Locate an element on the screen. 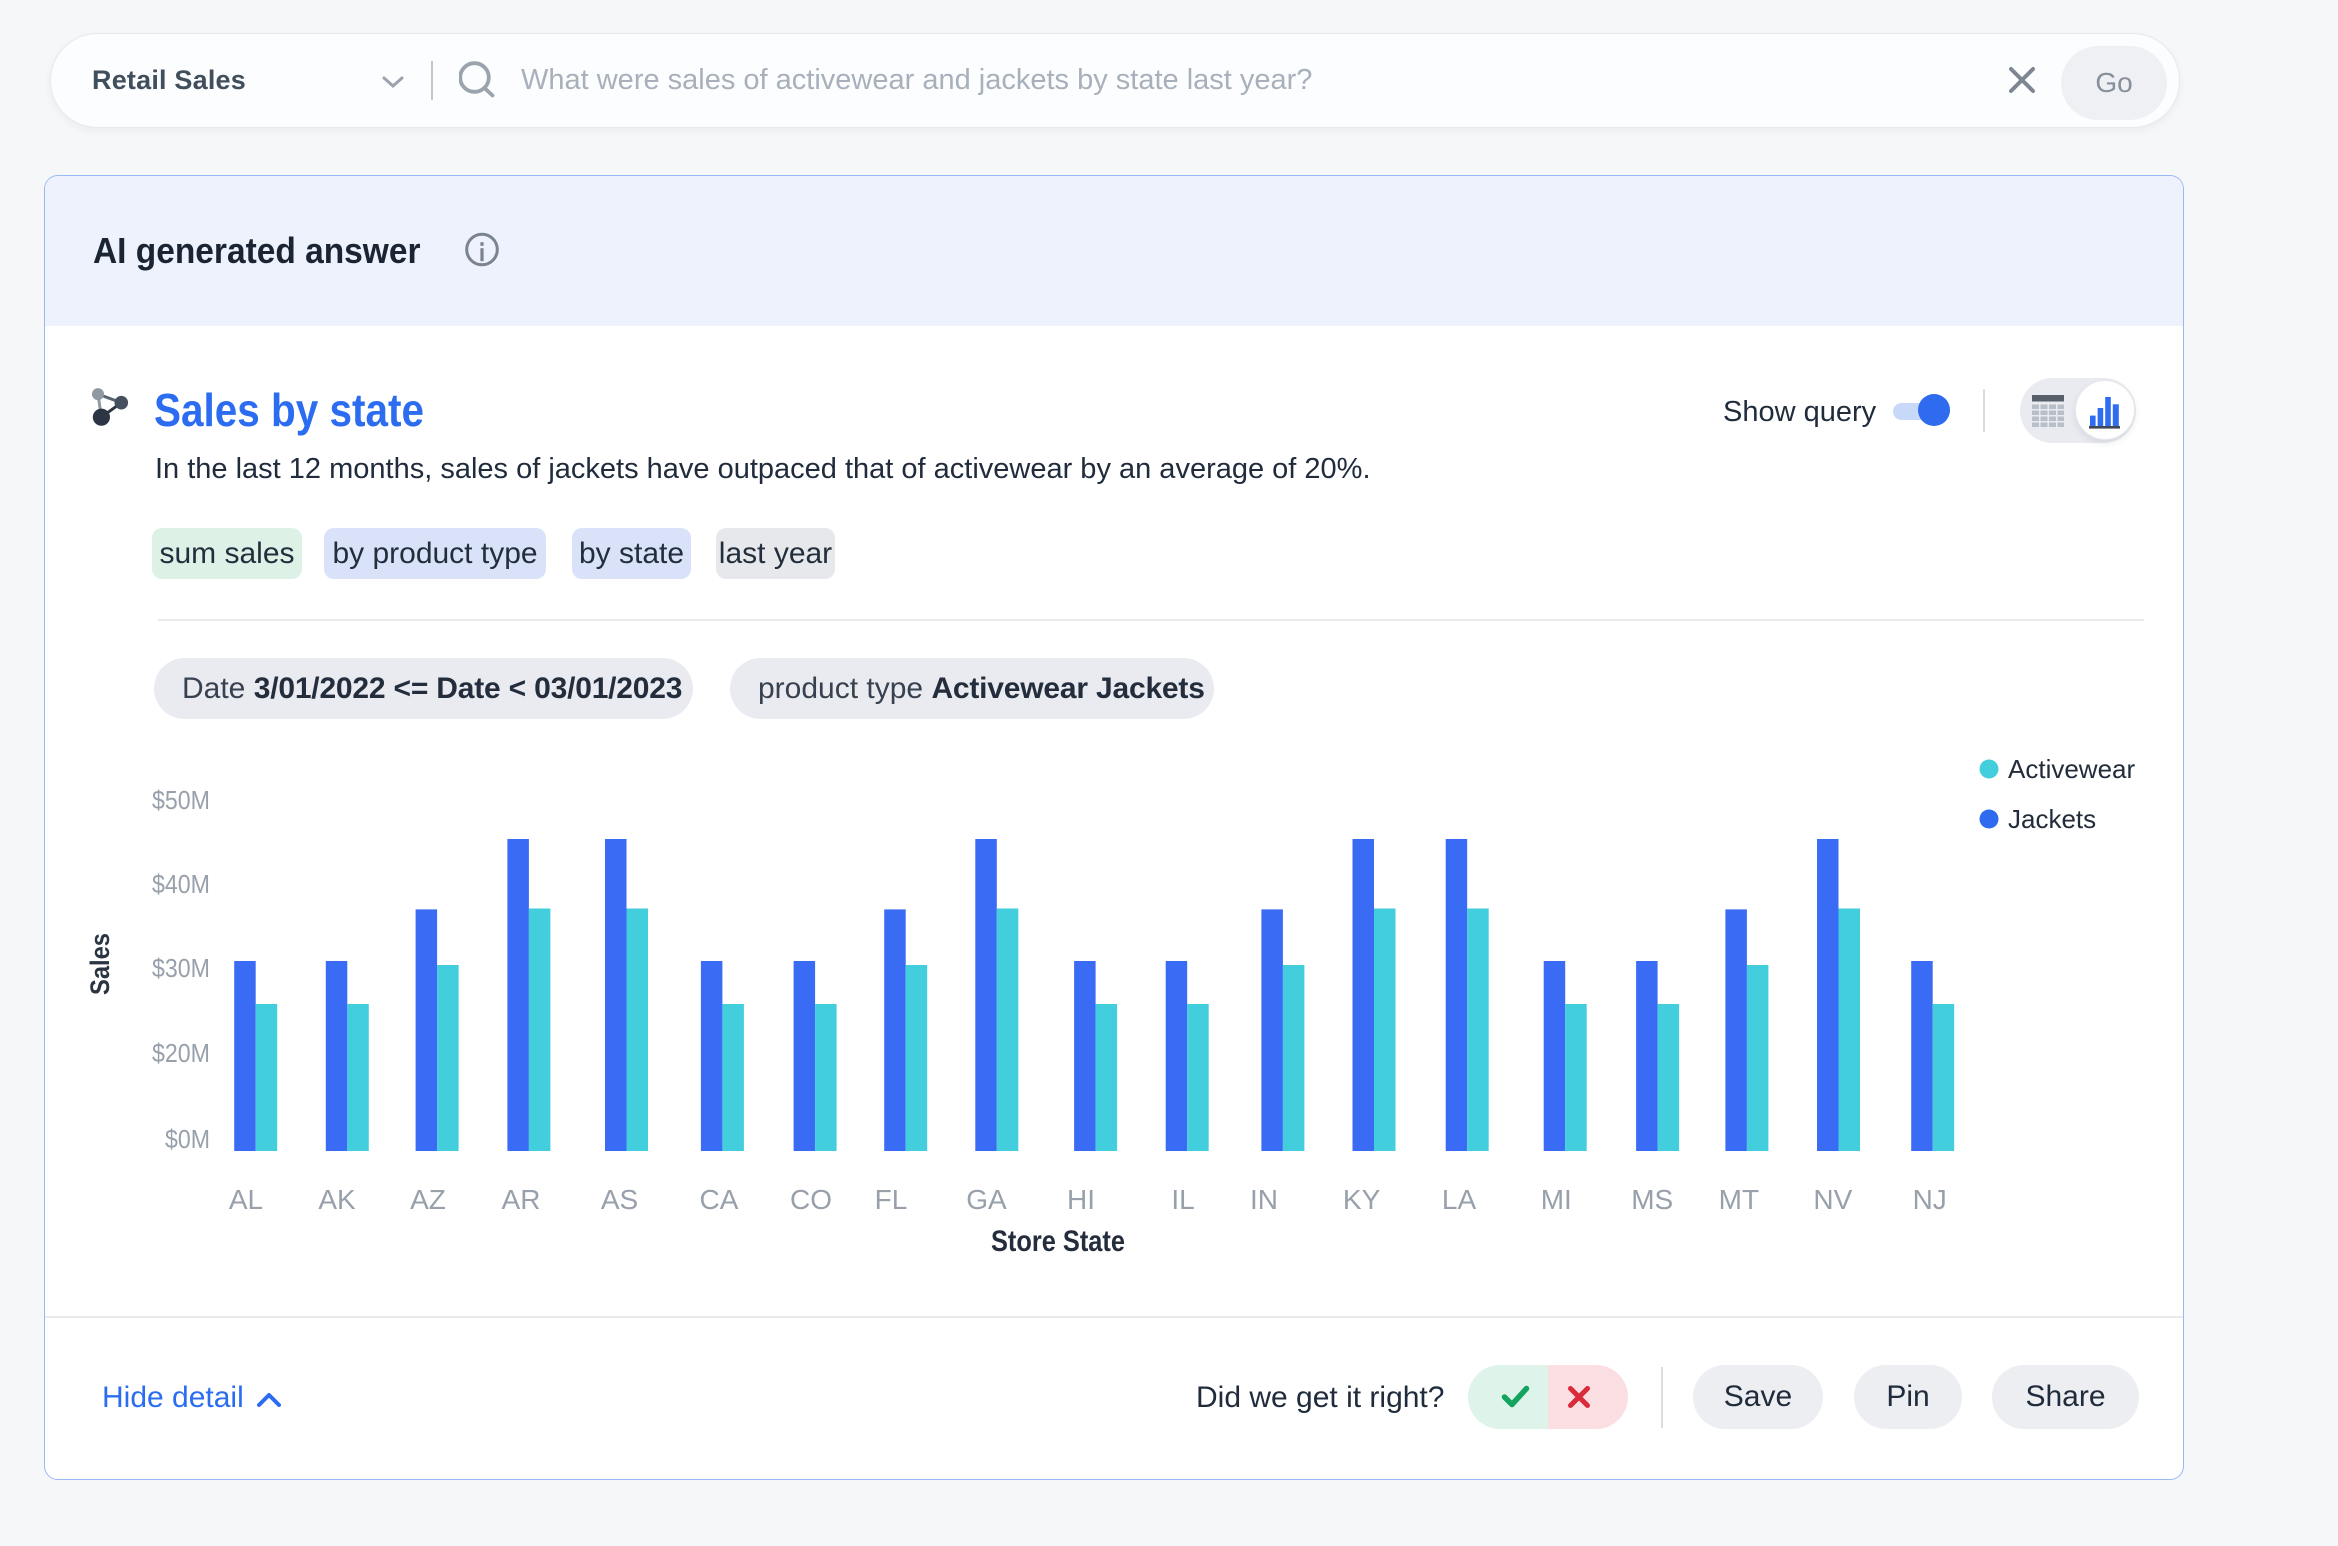 This screenshot has width=2338, height=1546. svg-text: $0M is located at coordinates (187, 1139).